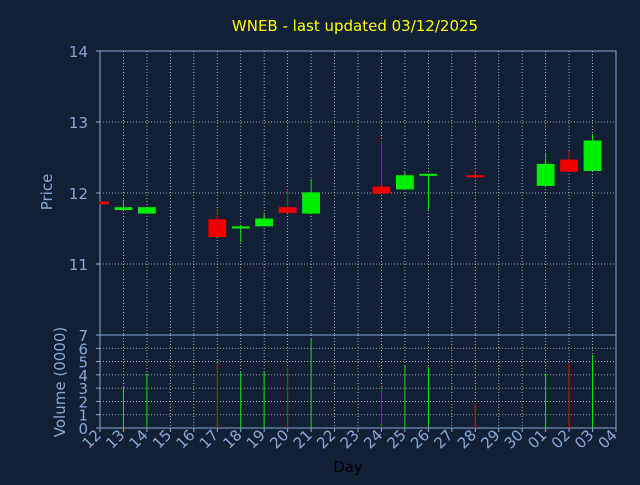 The image size is (640, 485). Describe the element at coordinates (83, 349) in the screenshot. I see `volume-y-tick-label: 6` at that location.